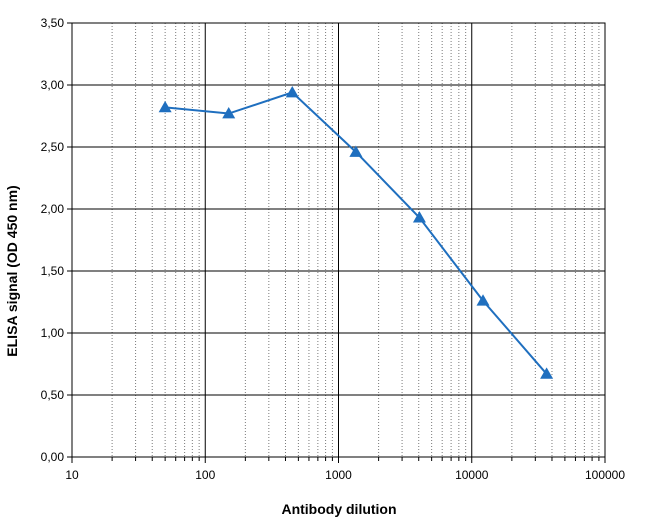 This screenshot has height=530, width=650. What do you see at coordinates (53, 147) in the screenshot?
I see `y-tick-label: 2,50` at bounding box center [53, 147].